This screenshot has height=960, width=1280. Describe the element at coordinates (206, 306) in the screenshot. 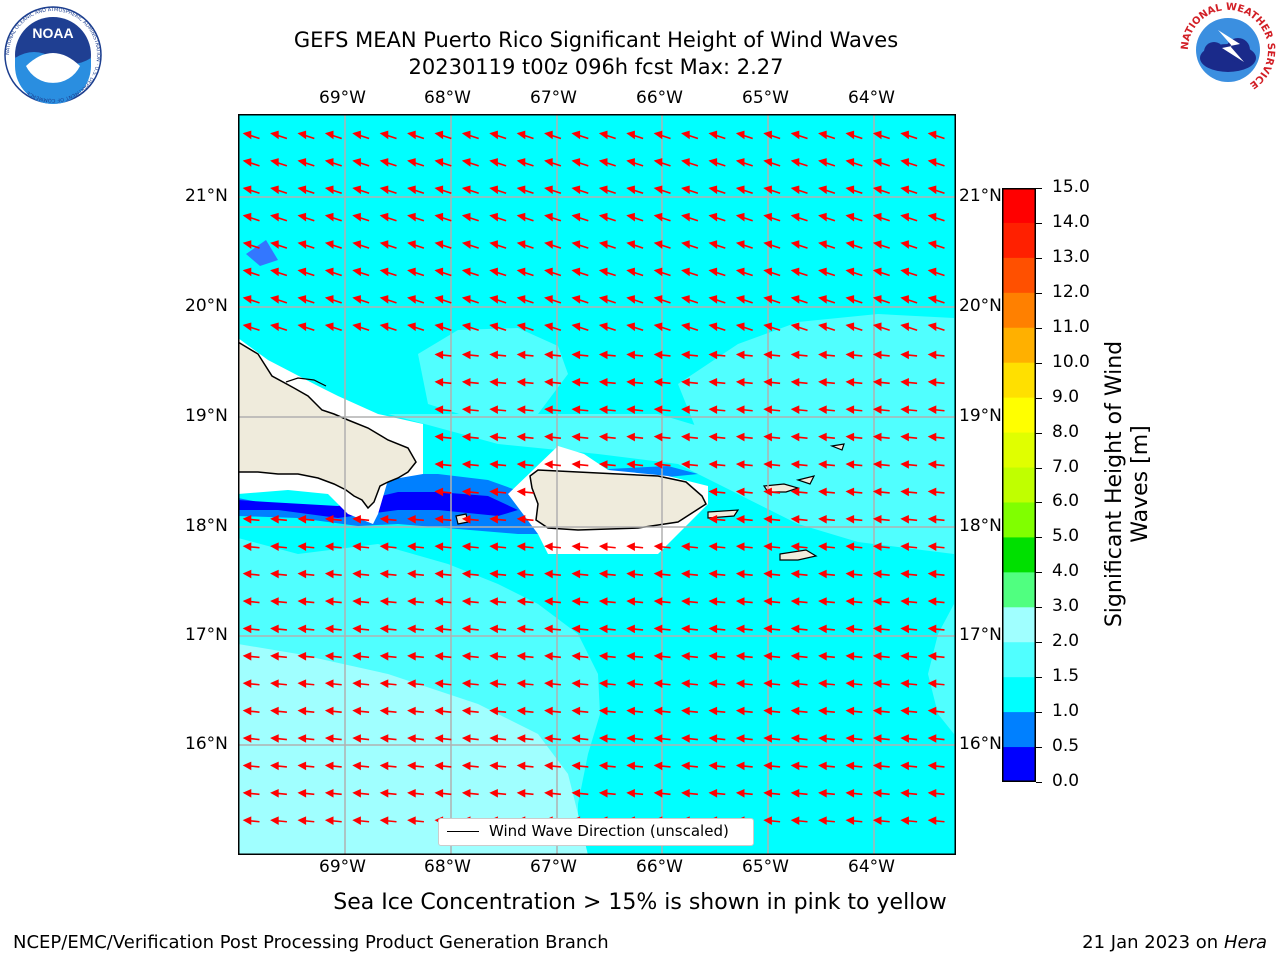

I see `lat-label-left: 20°N` at that location.